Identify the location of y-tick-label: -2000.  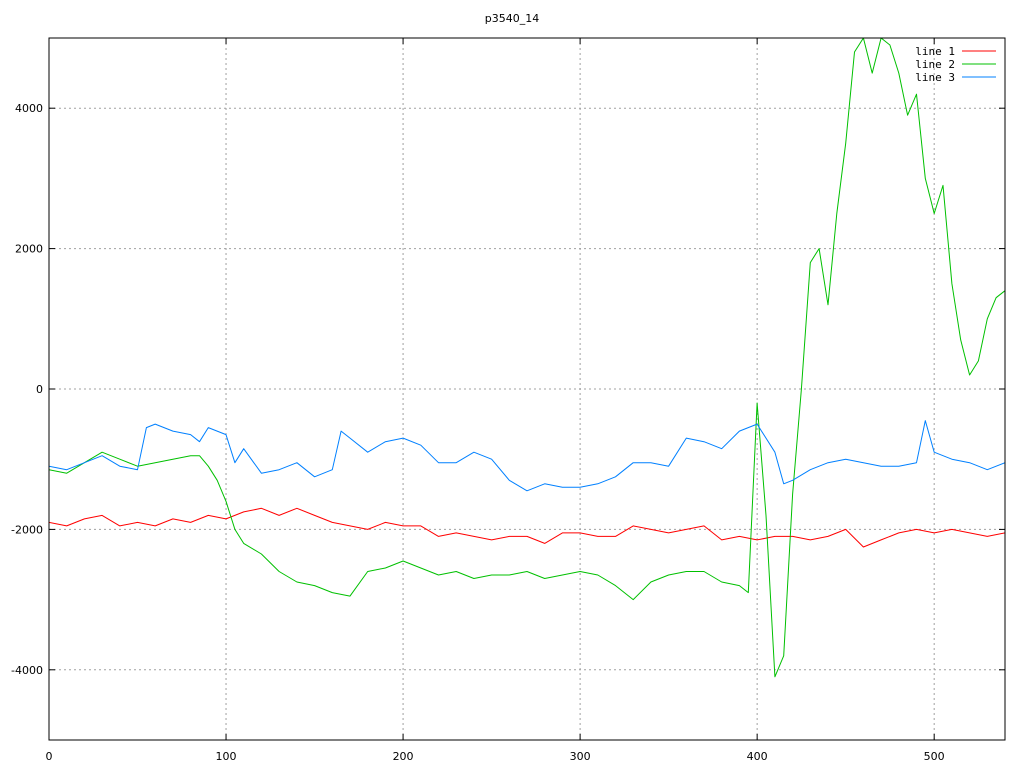
(27, 529).